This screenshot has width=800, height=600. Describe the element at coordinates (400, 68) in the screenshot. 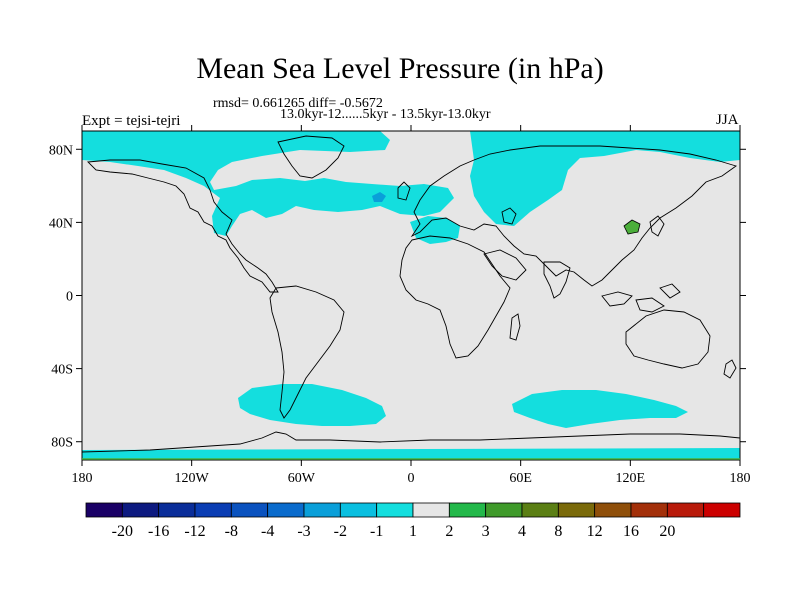

I see `plot-title: Mean Sea Level Pressure (in hPa)` at that location.